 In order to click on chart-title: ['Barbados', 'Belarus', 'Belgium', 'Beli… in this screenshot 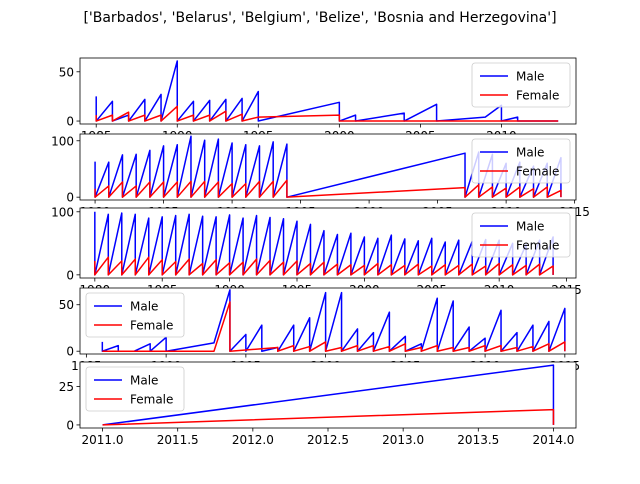, I will do `click(319, 18)`.